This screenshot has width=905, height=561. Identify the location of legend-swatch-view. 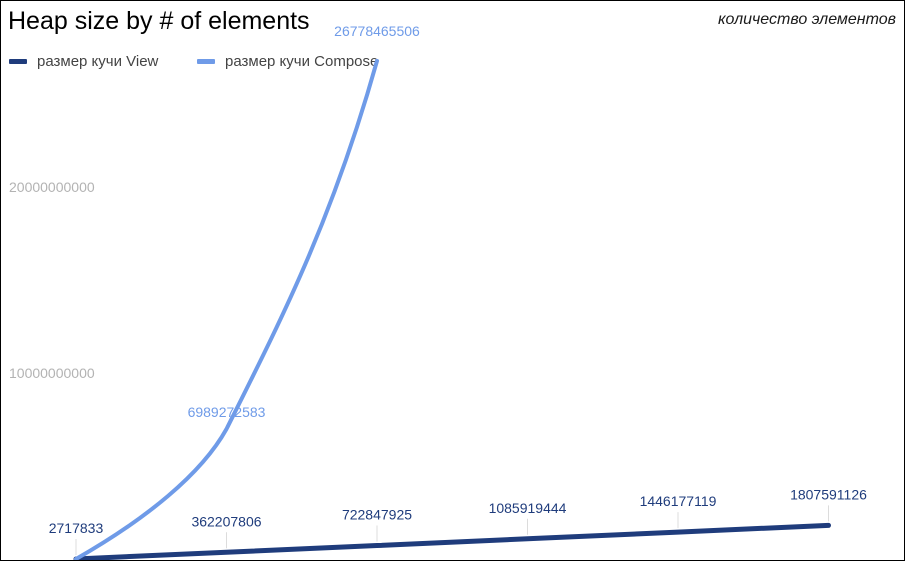
(18, 61).